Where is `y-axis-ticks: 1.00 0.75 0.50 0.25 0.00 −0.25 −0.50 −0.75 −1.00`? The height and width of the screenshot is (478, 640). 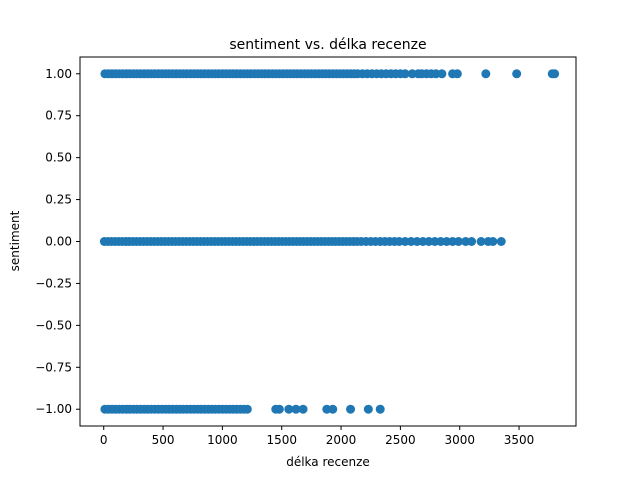
y-axis-ticks: 1.00 0.75 0.50 0.25 0.00 −0.25 −0.50 −0.75 −1.00 is located at coordinates (57, 241).